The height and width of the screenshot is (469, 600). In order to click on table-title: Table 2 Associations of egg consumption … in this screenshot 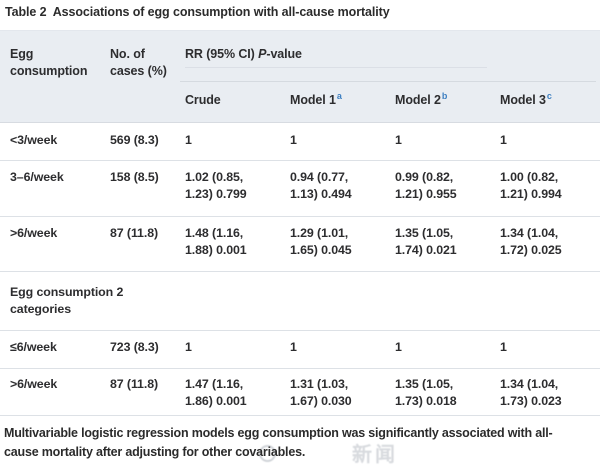, I will do `click(197, 12)`.